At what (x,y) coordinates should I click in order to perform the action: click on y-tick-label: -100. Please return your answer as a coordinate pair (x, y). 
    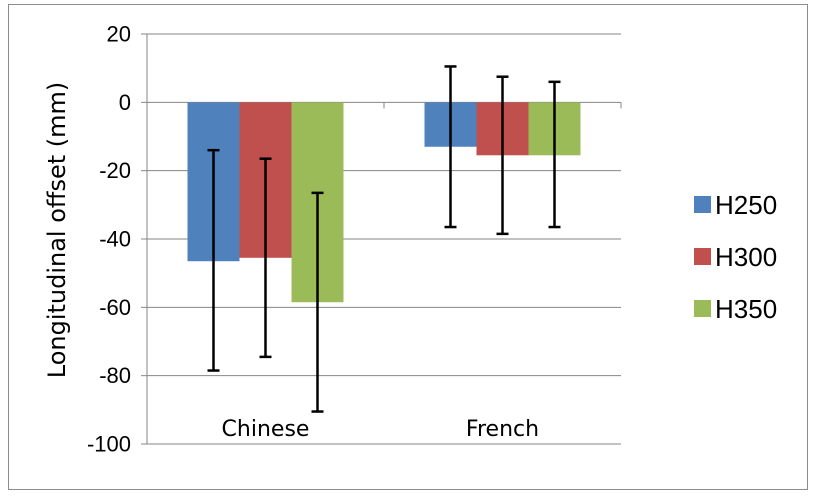
    Looking at the image, I should click on (109, 444).